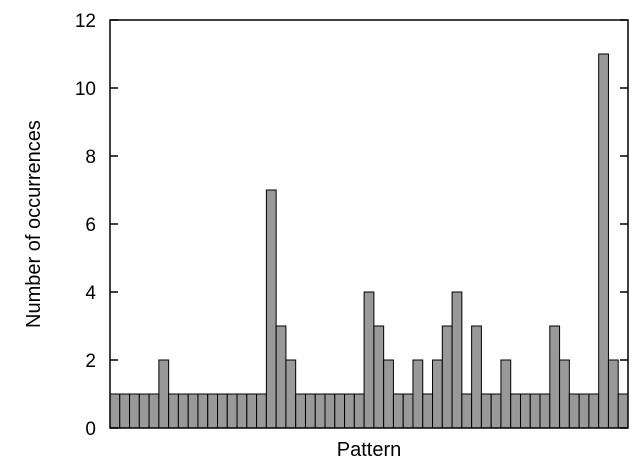  I want to click on y-tick-label: 0, so click(90, 429).